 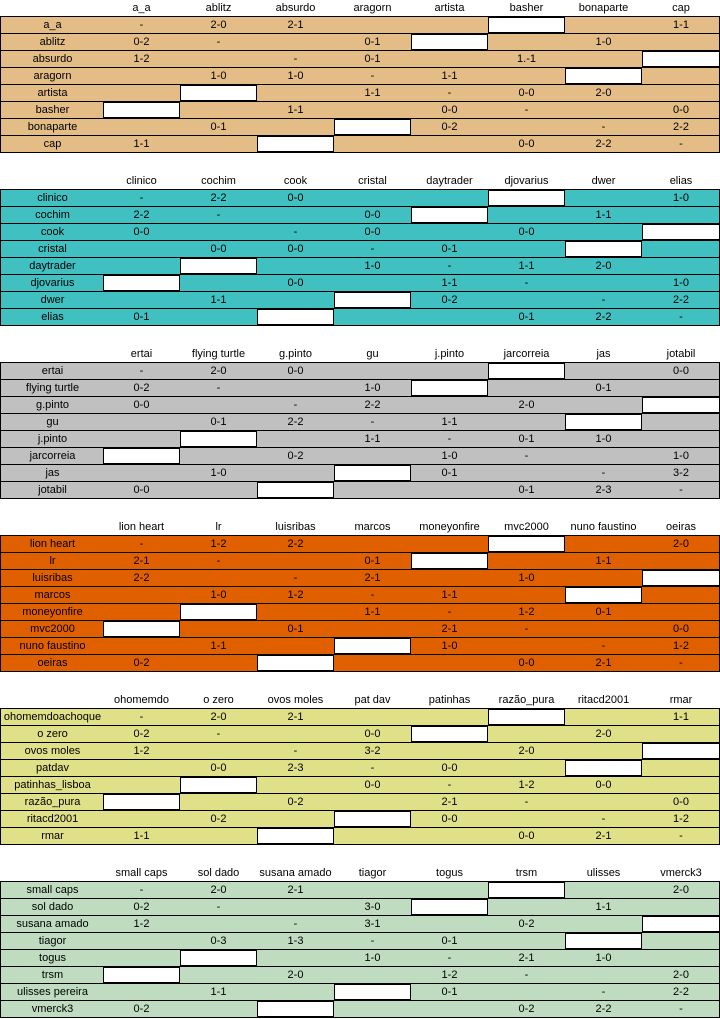 I want to click on row-team-name: j.pinto, so click(x=52, y=439).